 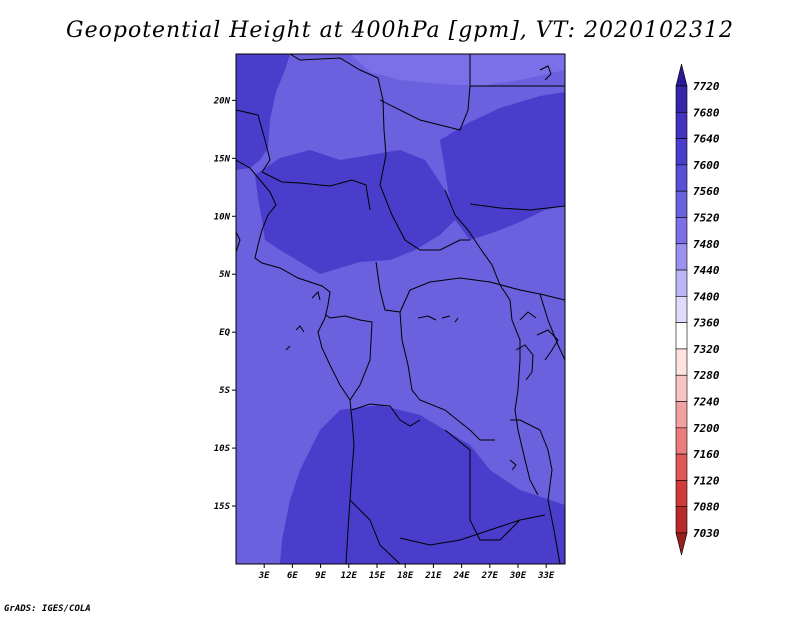 I want to click on colorbar-label: 7400, so click(x=706, y=296).